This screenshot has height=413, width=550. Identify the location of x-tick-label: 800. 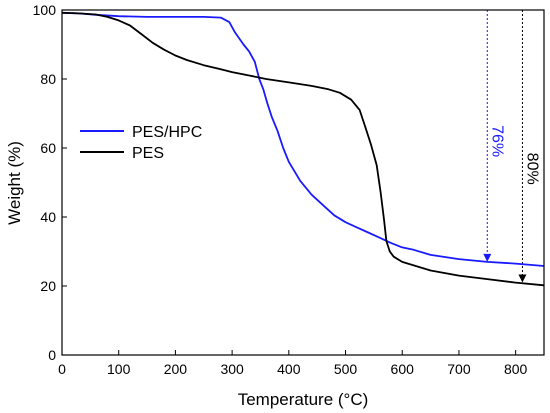
(516, 369).